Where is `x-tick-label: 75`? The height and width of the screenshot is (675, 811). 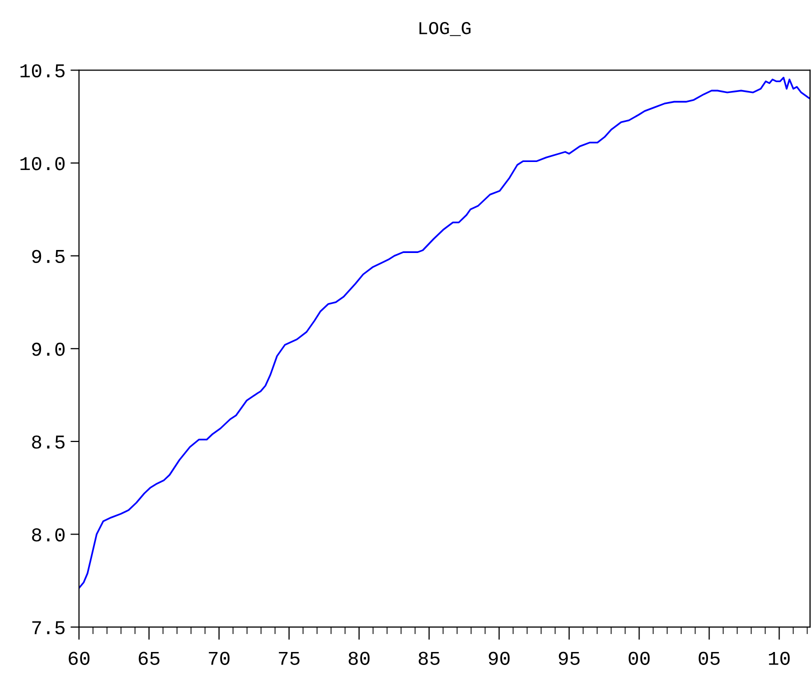 x-tick-label: 75 is located at coordinates (289, 658).